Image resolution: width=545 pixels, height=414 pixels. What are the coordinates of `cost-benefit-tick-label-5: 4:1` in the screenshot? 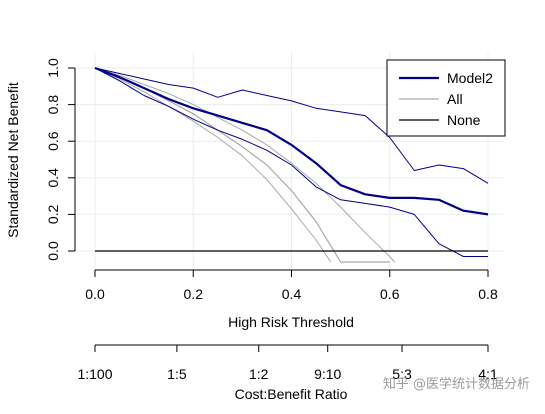 It's located at (488, 374).